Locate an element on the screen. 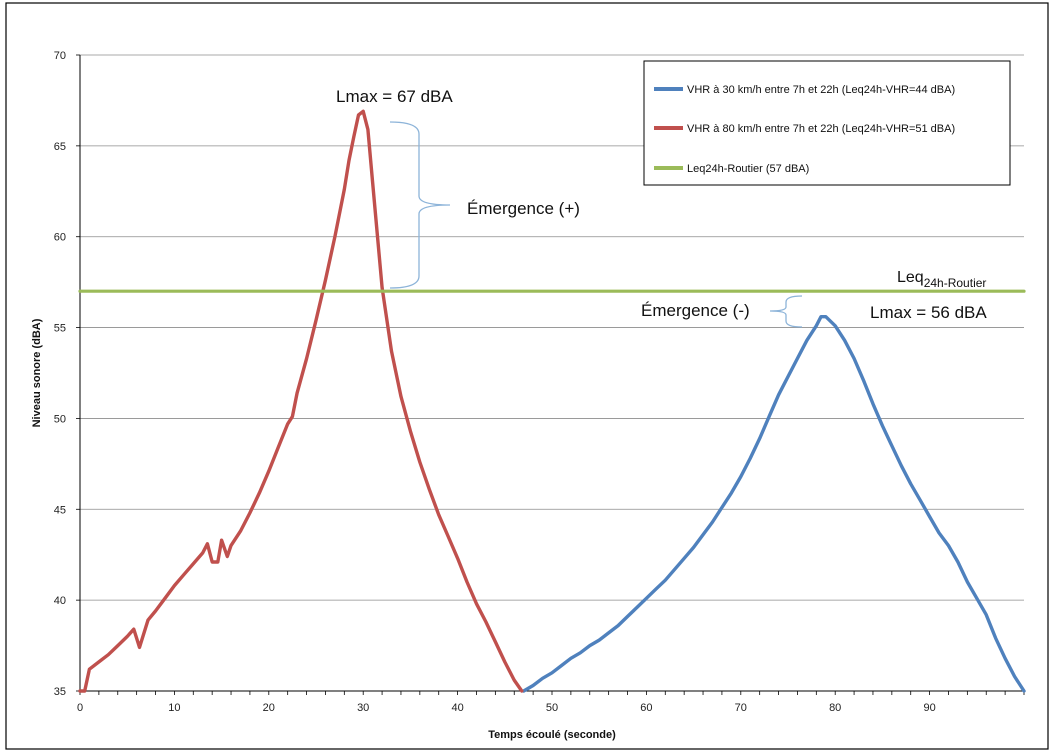 This screenshot has width=1056, height=754. annotation-lmax-56: Lmax = 56 dBA is located at coordinates (928, 312).